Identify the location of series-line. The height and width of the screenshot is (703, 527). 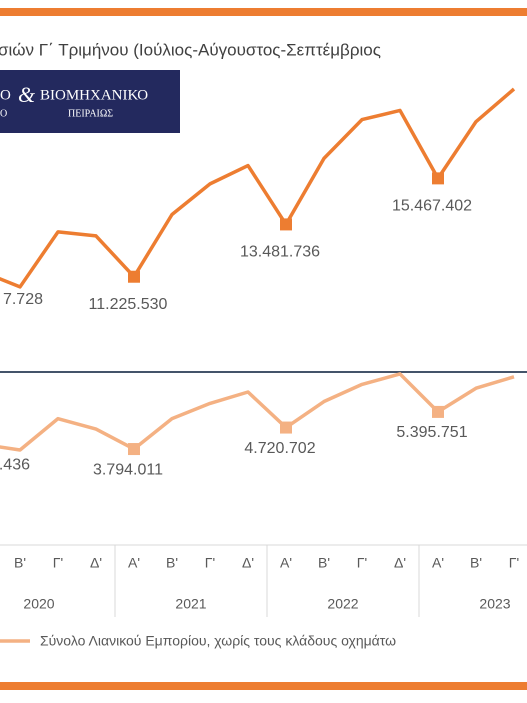
(257, 412).